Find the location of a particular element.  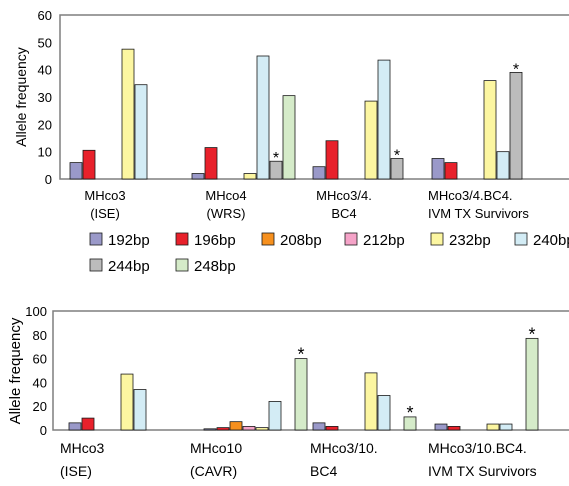

legend-swatch-248bp is located at coordinates (182, 265).